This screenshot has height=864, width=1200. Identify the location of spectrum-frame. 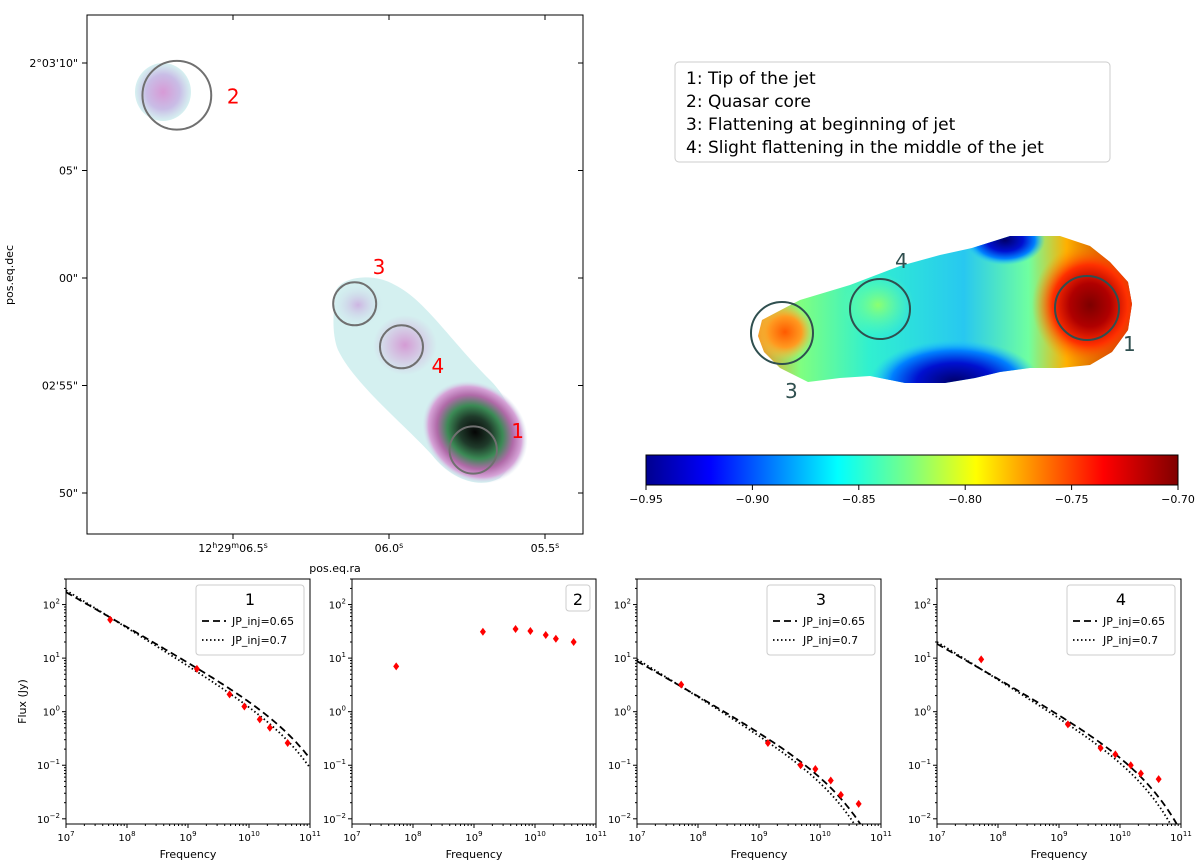
(474, 701).